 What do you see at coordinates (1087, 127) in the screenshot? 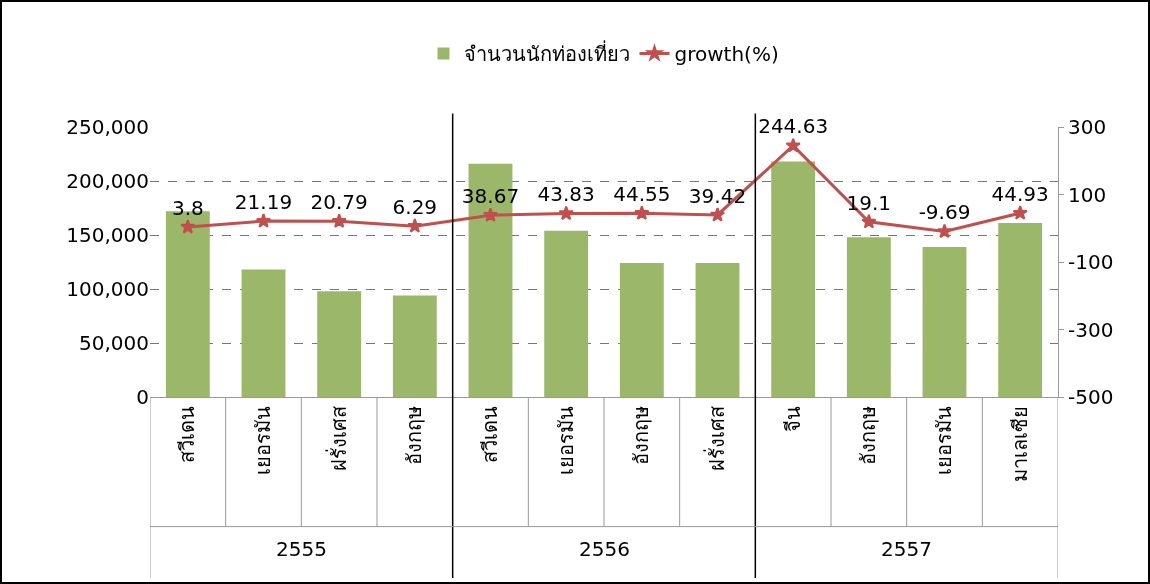
I see `y2-tick-label: 300` at bounding box center [1087, 127].